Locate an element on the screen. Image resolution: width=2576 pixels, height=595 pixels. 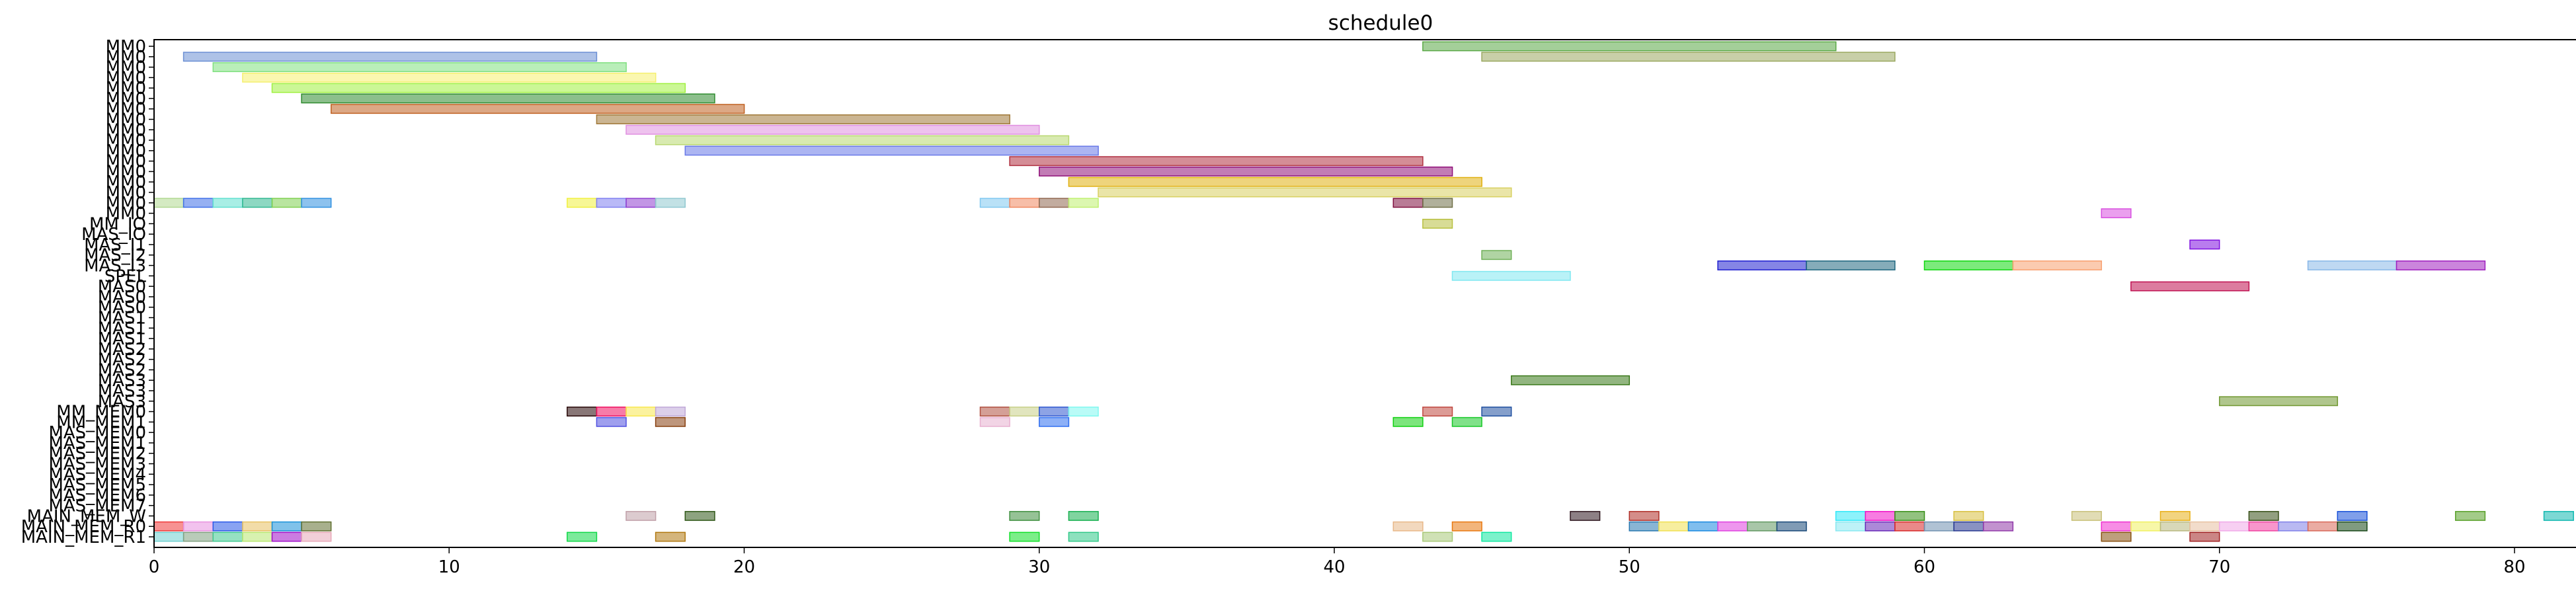
y-tick-label: MAS_IO is located at coordinates (113, 235).